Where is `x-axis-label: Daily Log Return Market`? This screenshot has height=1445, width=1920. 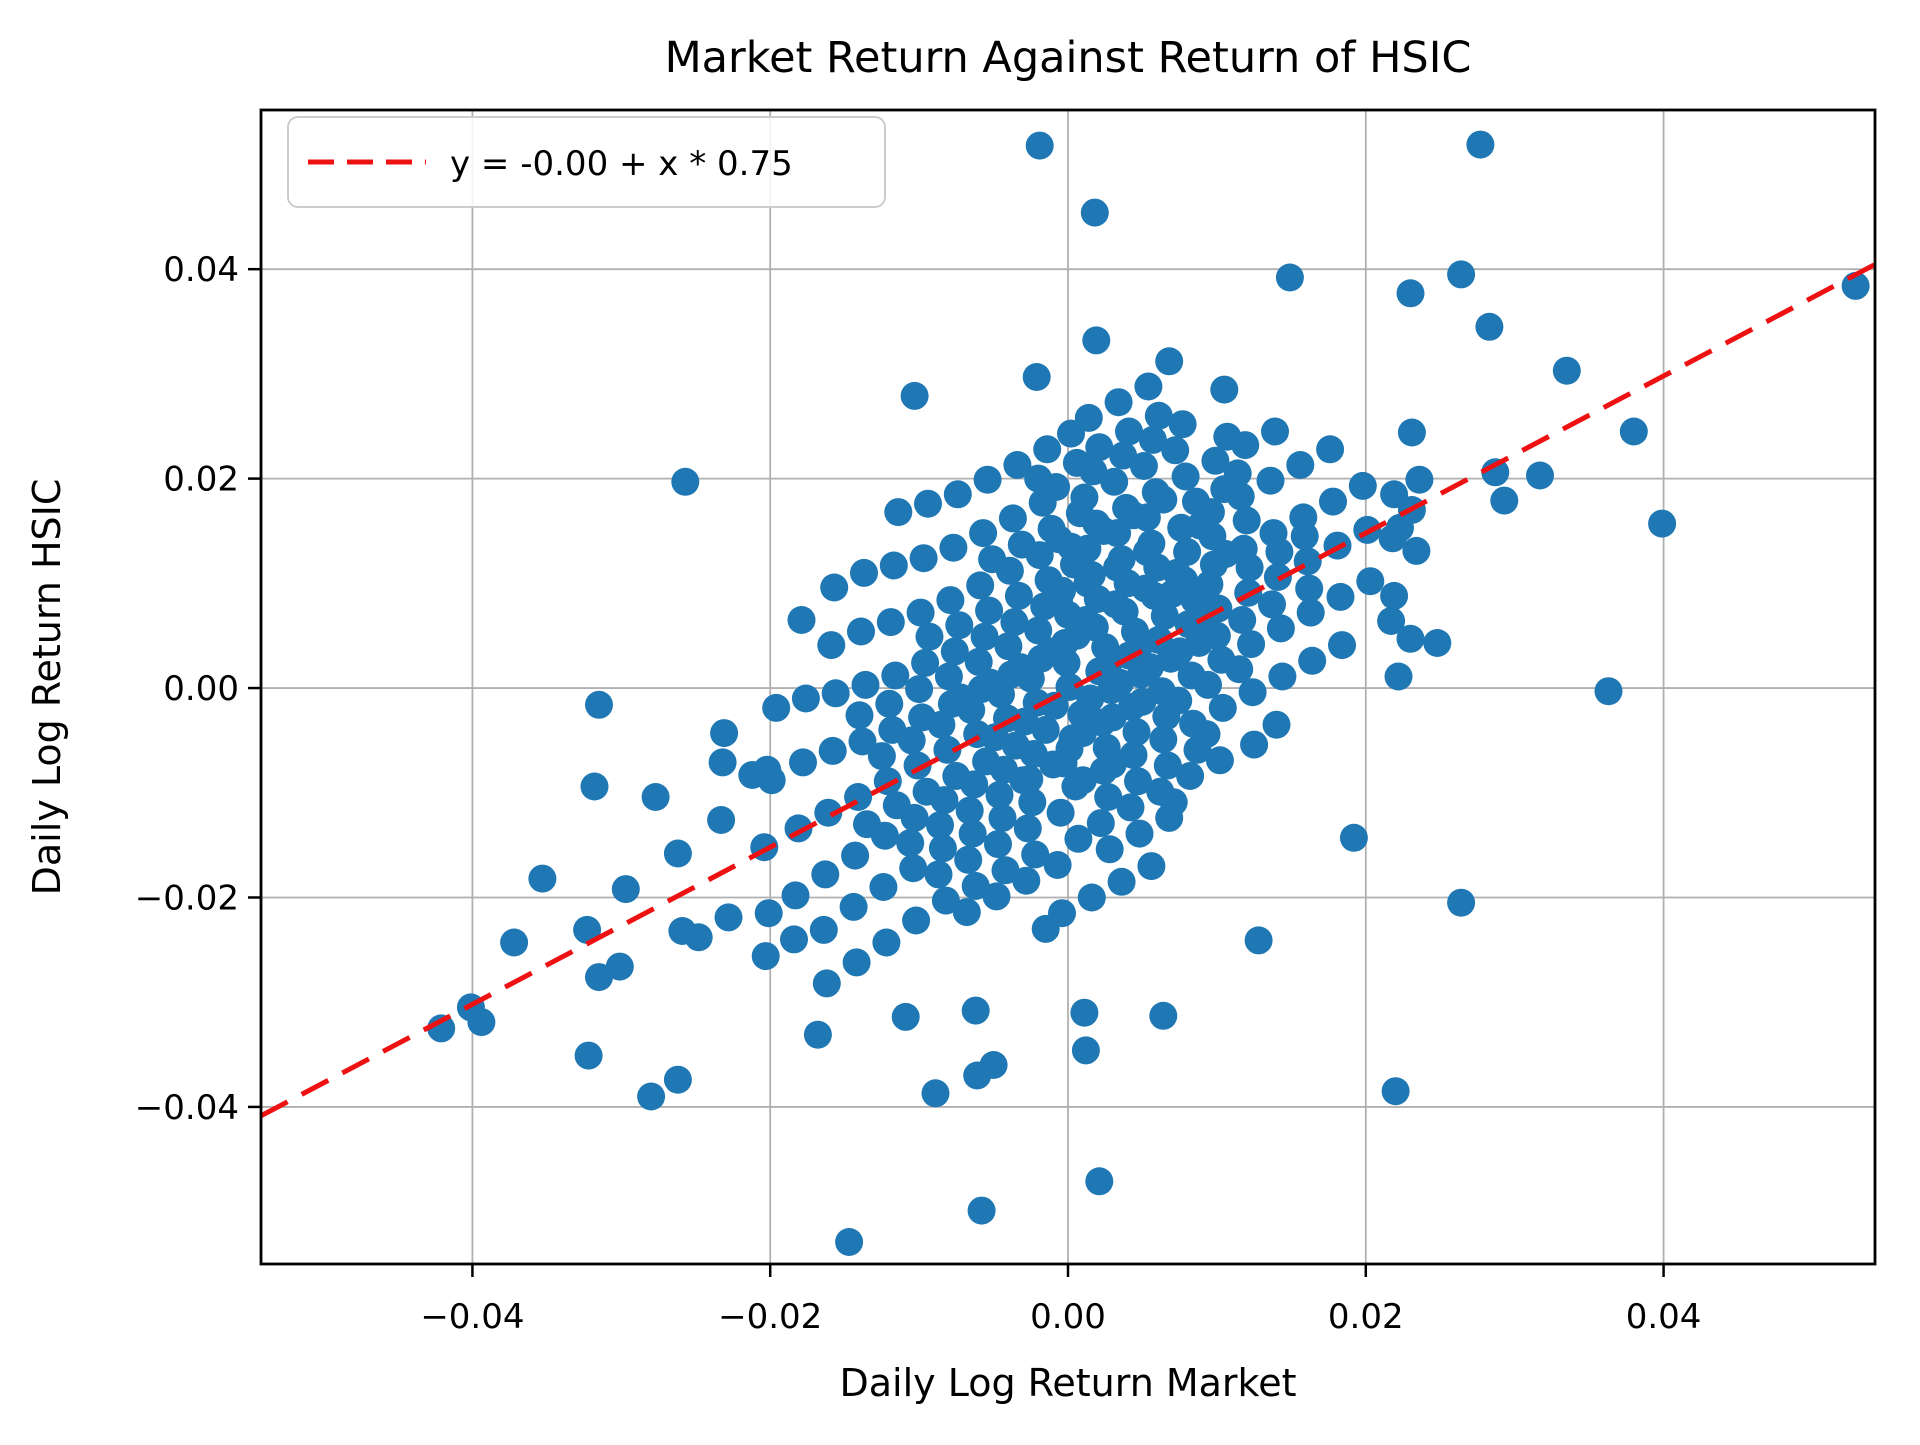
x-axis-label: Daily Log Return Market is located at coordinates (1068, 1383).